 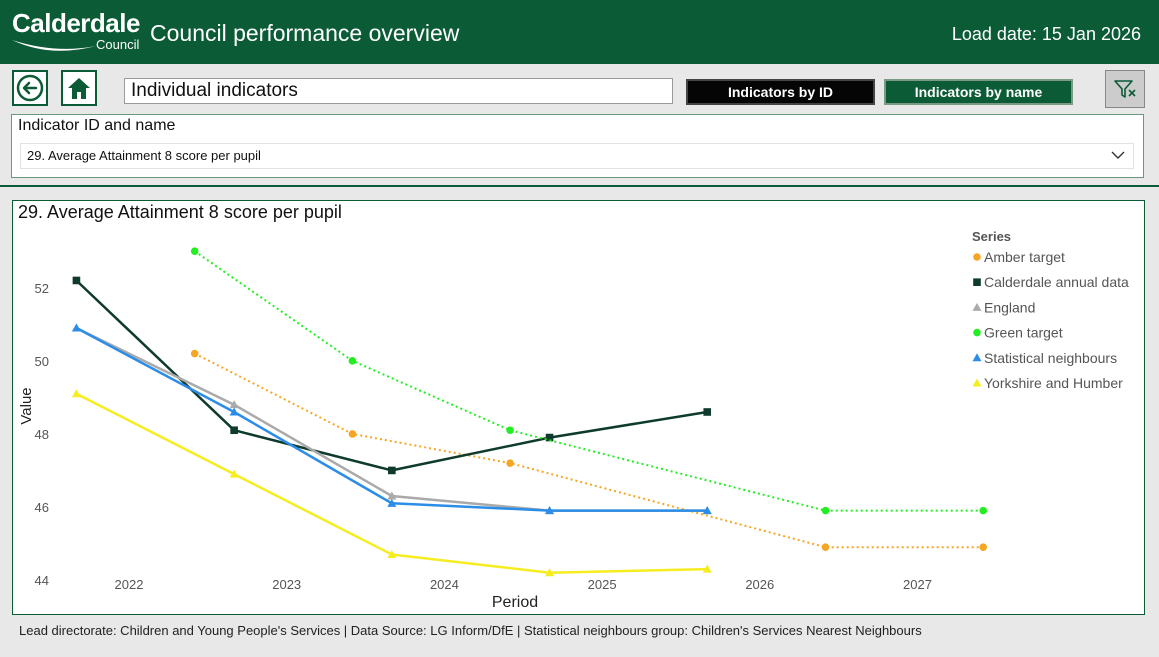 I want to click on logo-swoosh-icon, so click(x=54, y=45).